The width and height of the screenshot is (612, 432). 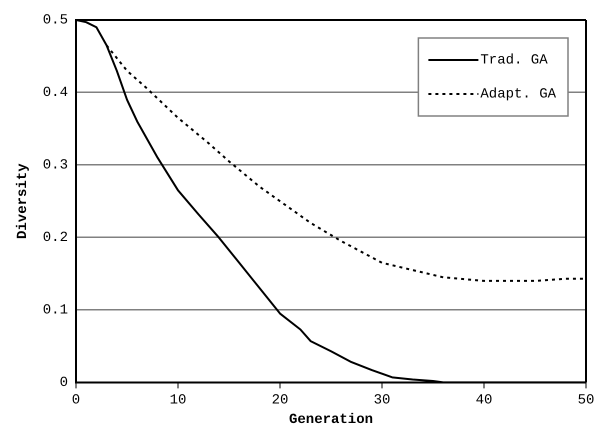 What do you see at coordinates (76, 400) in the screenshot?
I see `x-tick-label: 0` at bounding box center [76, 400].